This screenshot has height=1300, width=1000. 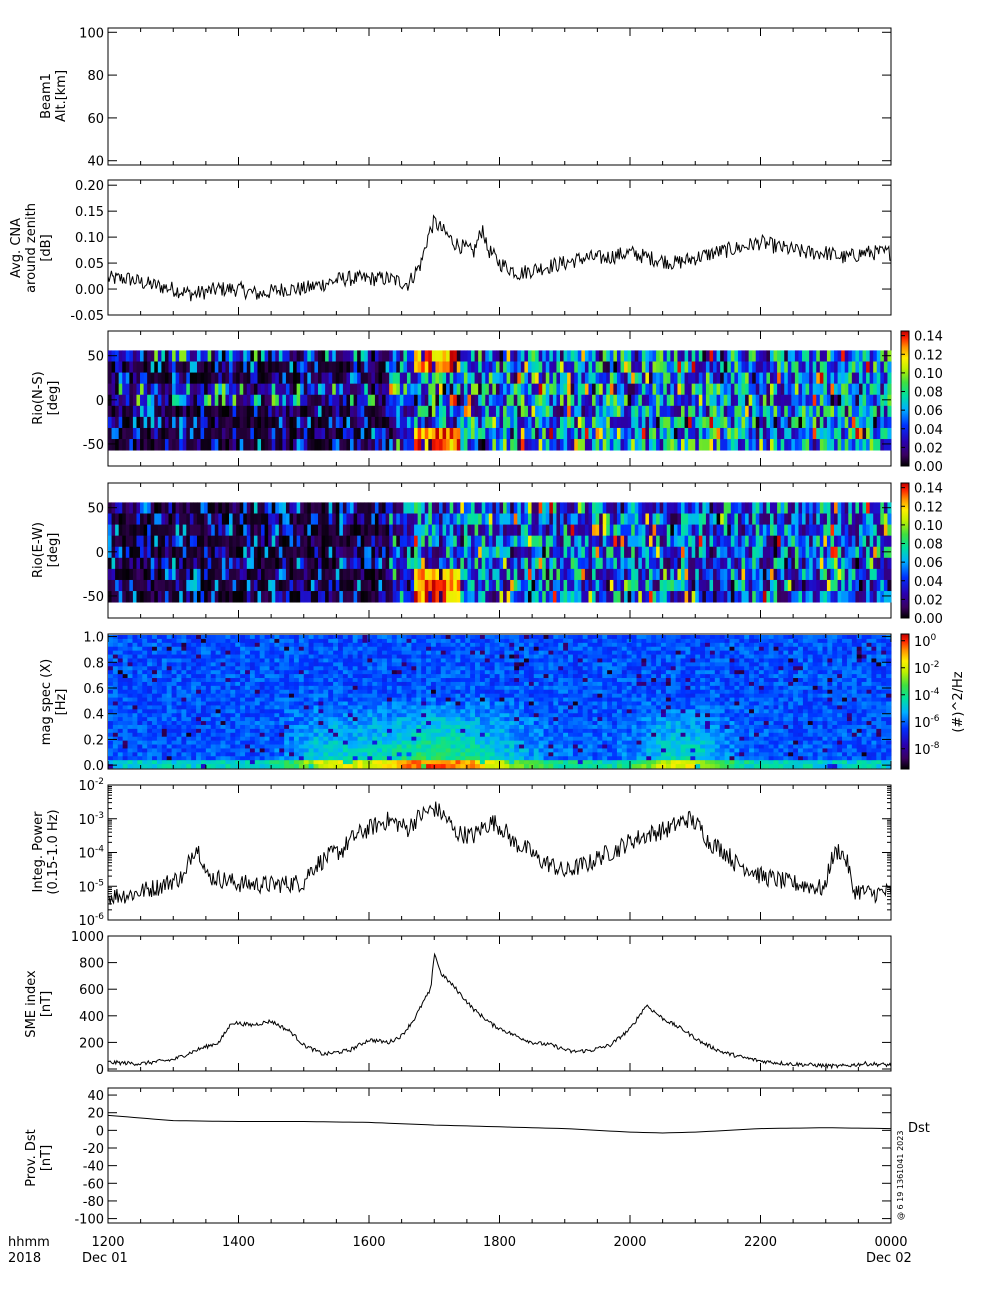 I want to click on y-tick-label: 0.15, so click(x=89, y=212).